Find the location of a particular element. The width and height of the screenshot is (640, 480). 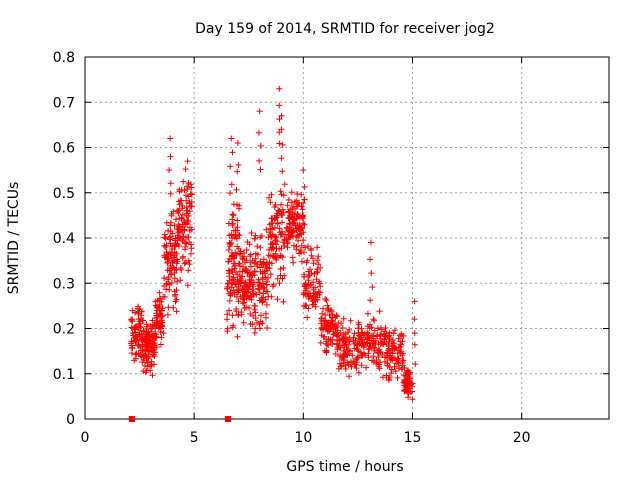

x-tick-label: 15 is located at coordinates (413, 438).